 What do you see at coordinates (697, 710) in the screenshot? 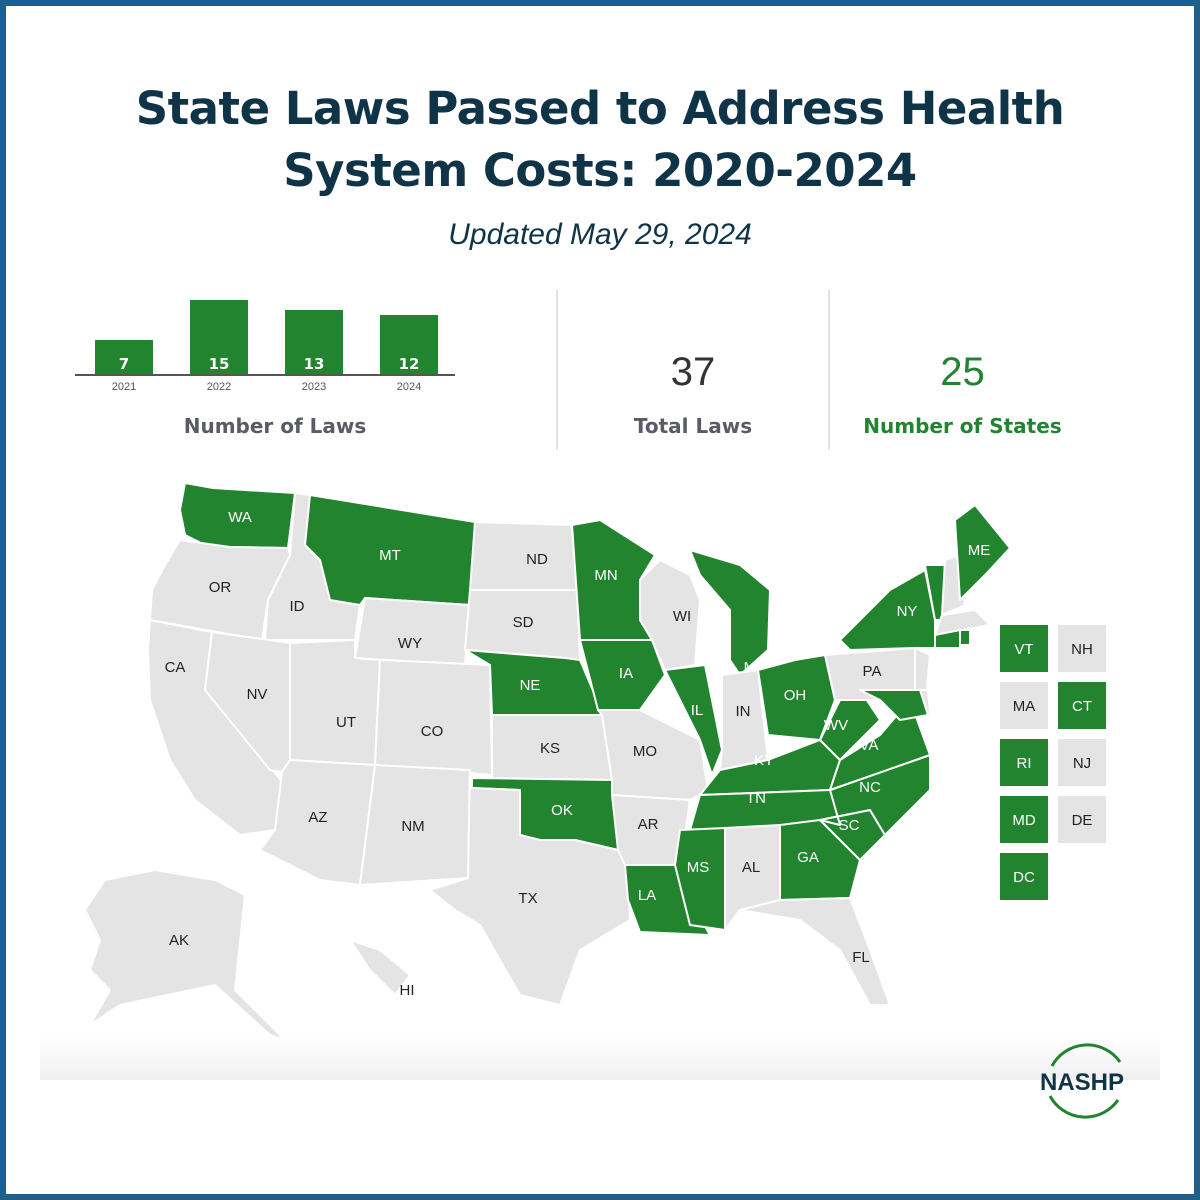
I see `state-label-il: IL` at bounding box center [697, 710].